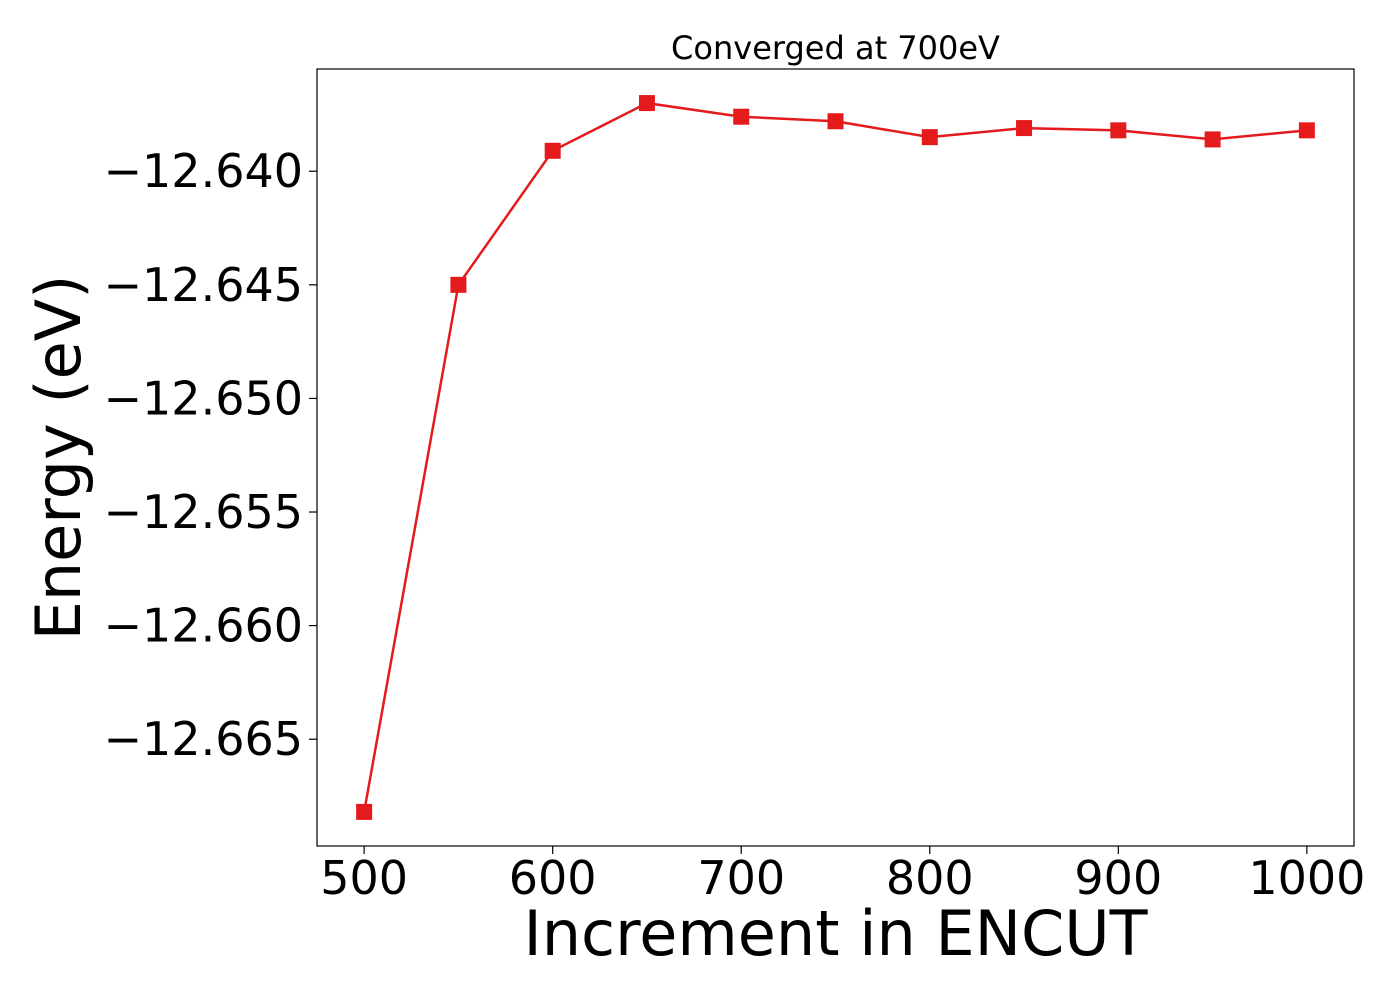  Describe the element at coordinates (204, 285) in the screenshot. I see `y-tick-label: −12.645` at that location.